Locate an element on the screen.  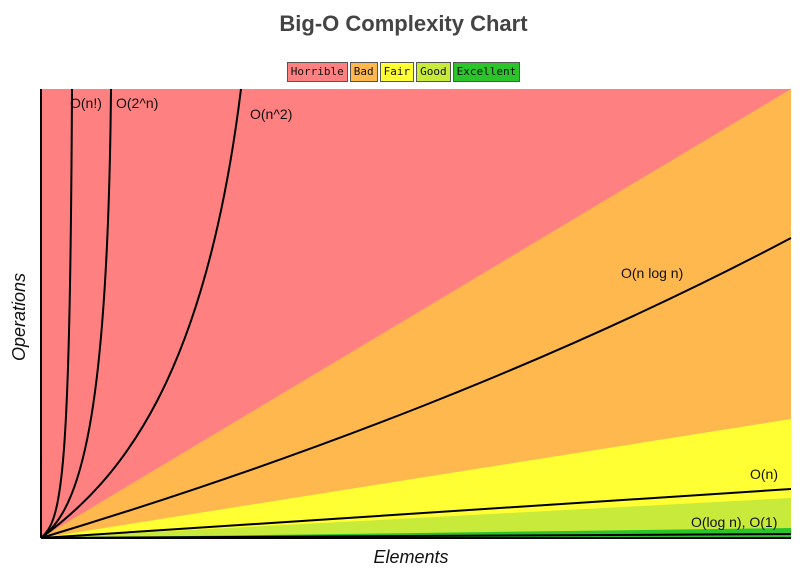
legend: Horrible Bad Fair Good Excellent is located at coordinates (403, 72).